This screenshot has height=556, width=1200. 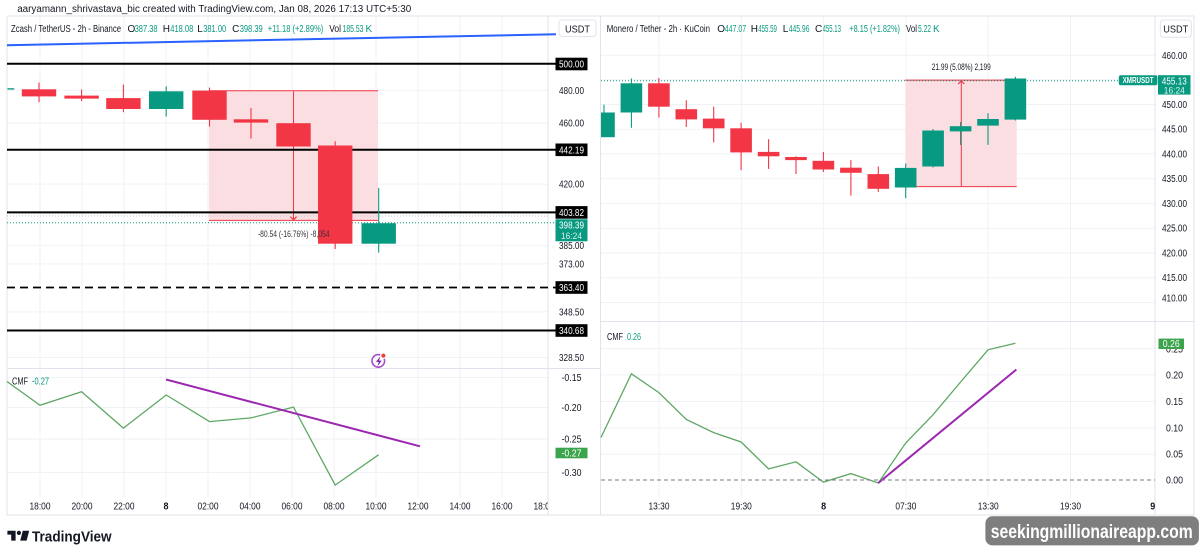 What do you see at coordinates (146, 29) in the screenshot?
I see `svg-text: 387.38` at bounding box center [146, 29].